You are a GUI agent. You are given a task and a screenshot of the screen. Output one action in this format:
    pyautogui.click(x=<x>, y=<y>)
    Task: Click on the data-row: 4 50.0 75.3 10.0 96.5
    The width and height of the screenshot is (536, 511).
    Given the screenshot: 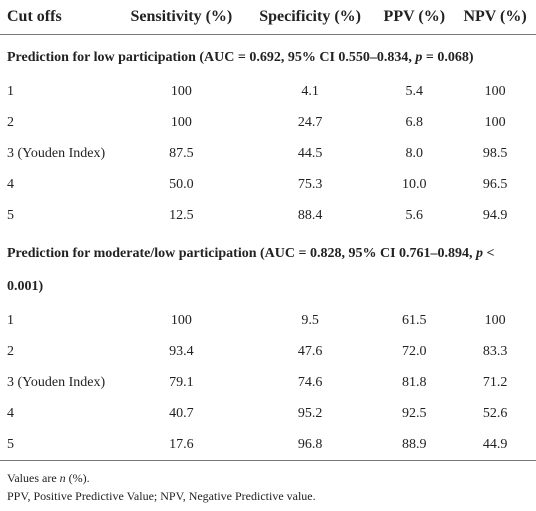 What is the action you would take?
    pyautogui.click(x=268, y=184)
    